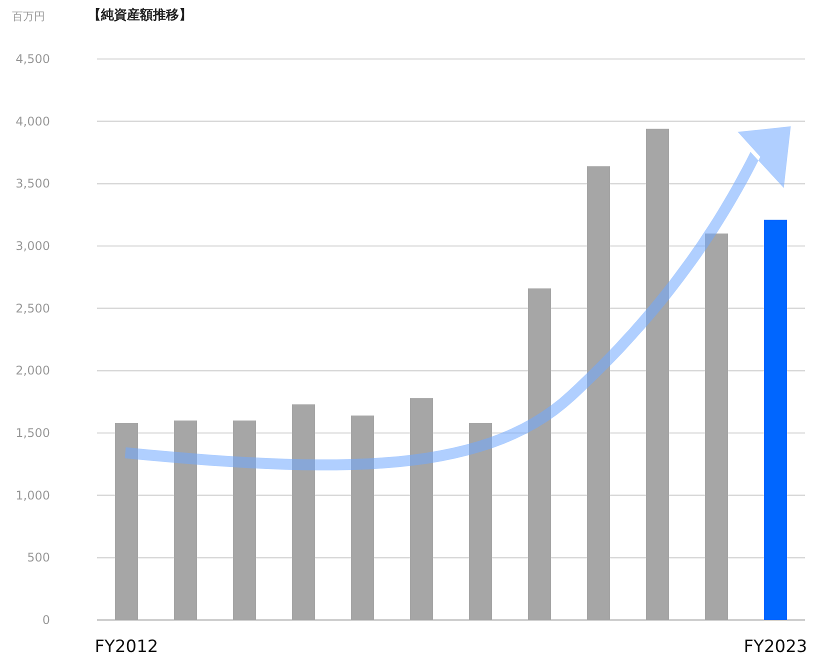 Image resolution: width=813 pixels, height=655 pixels. What do you see at coordinates (33, 308) in the screenshot?
I see `y-tick-label: 2,500` at bounding box center [33, 308].